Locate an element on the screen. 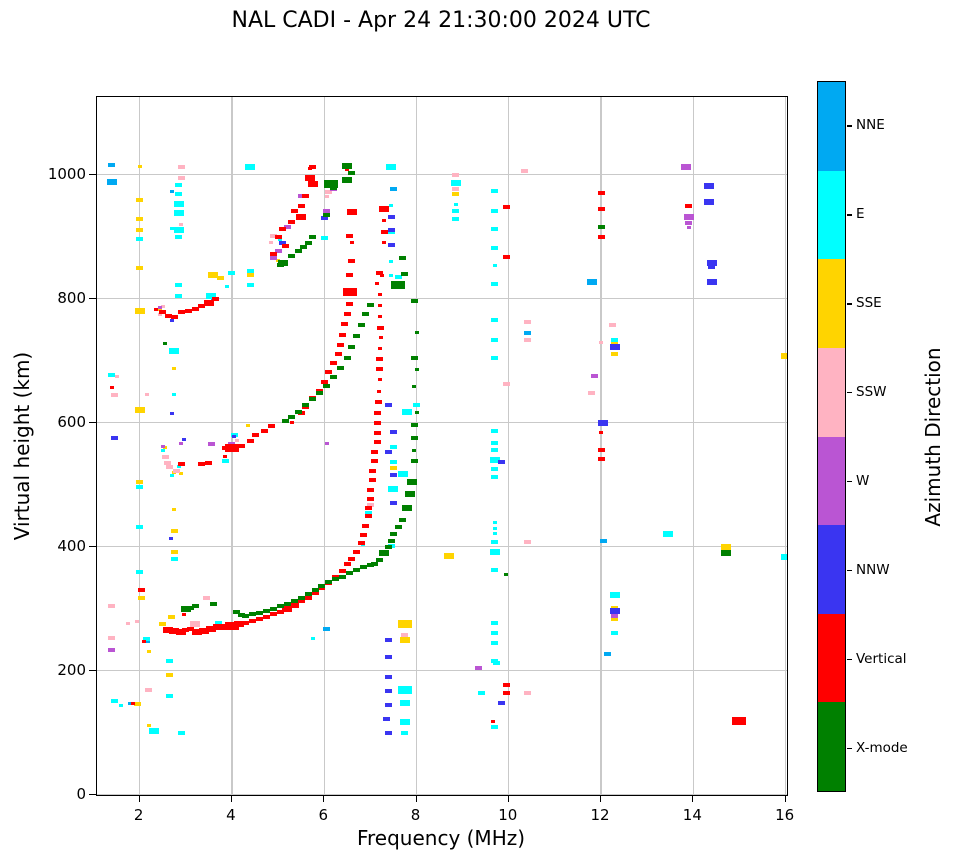 The width and height of the screenshot is (958, 857). colorbar-category-label: Vertical is located at coordinates (881, 658).